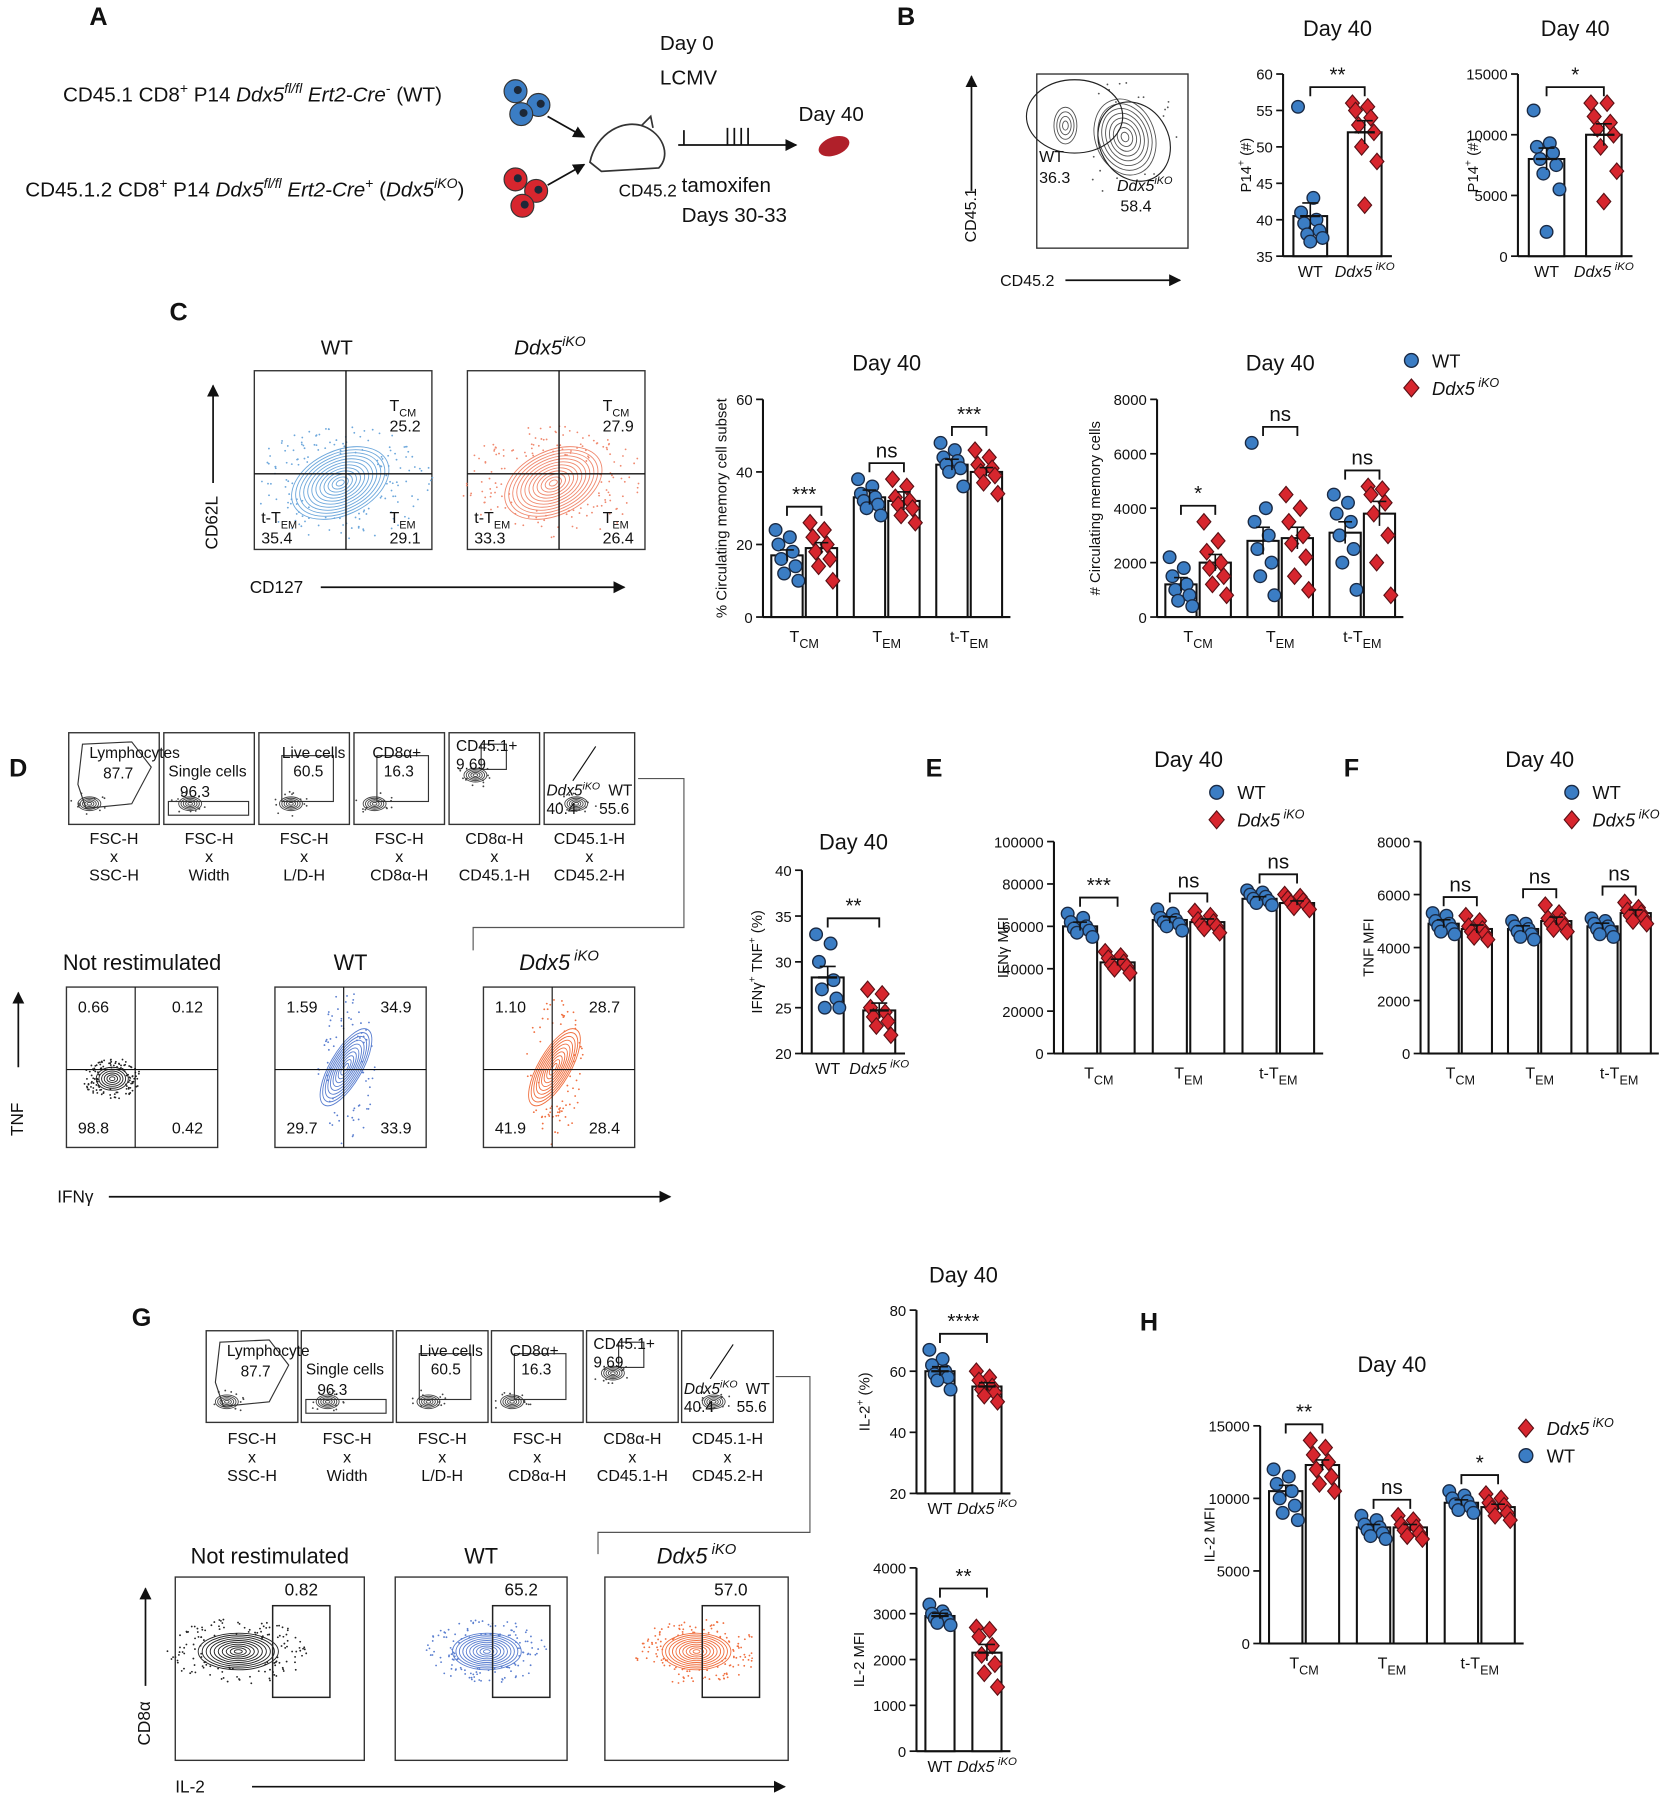 The image size is (1668, 1800). I want to click on text-part: % Circulating memory cell subset, so click(722, 507).